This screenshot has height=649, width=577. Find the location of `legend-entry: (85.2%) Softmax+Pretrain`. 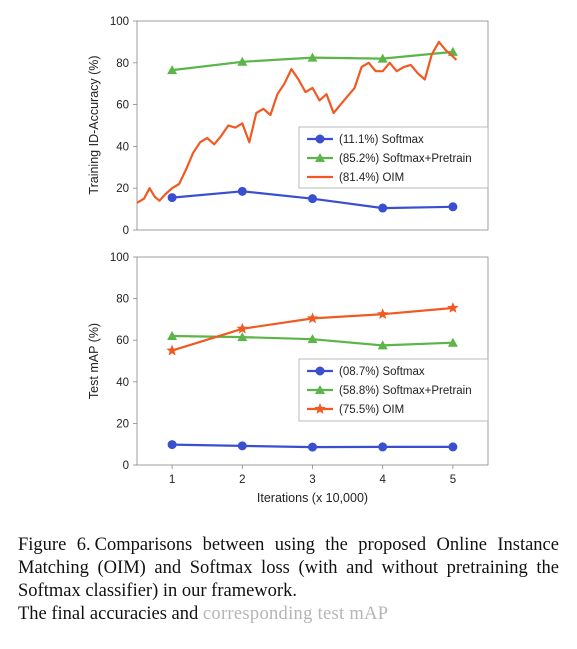

legend-entry: (85.2%) Softmax+Pretrain is located at coordinates (405, 159).